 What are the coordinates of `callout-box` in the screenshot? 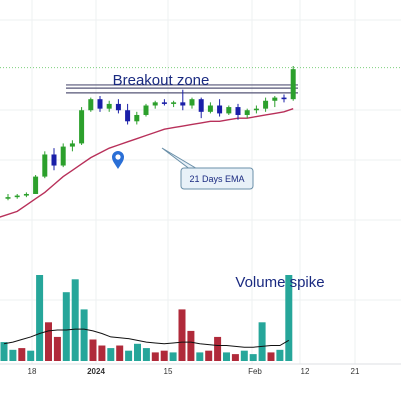 It's located at (217, 178).